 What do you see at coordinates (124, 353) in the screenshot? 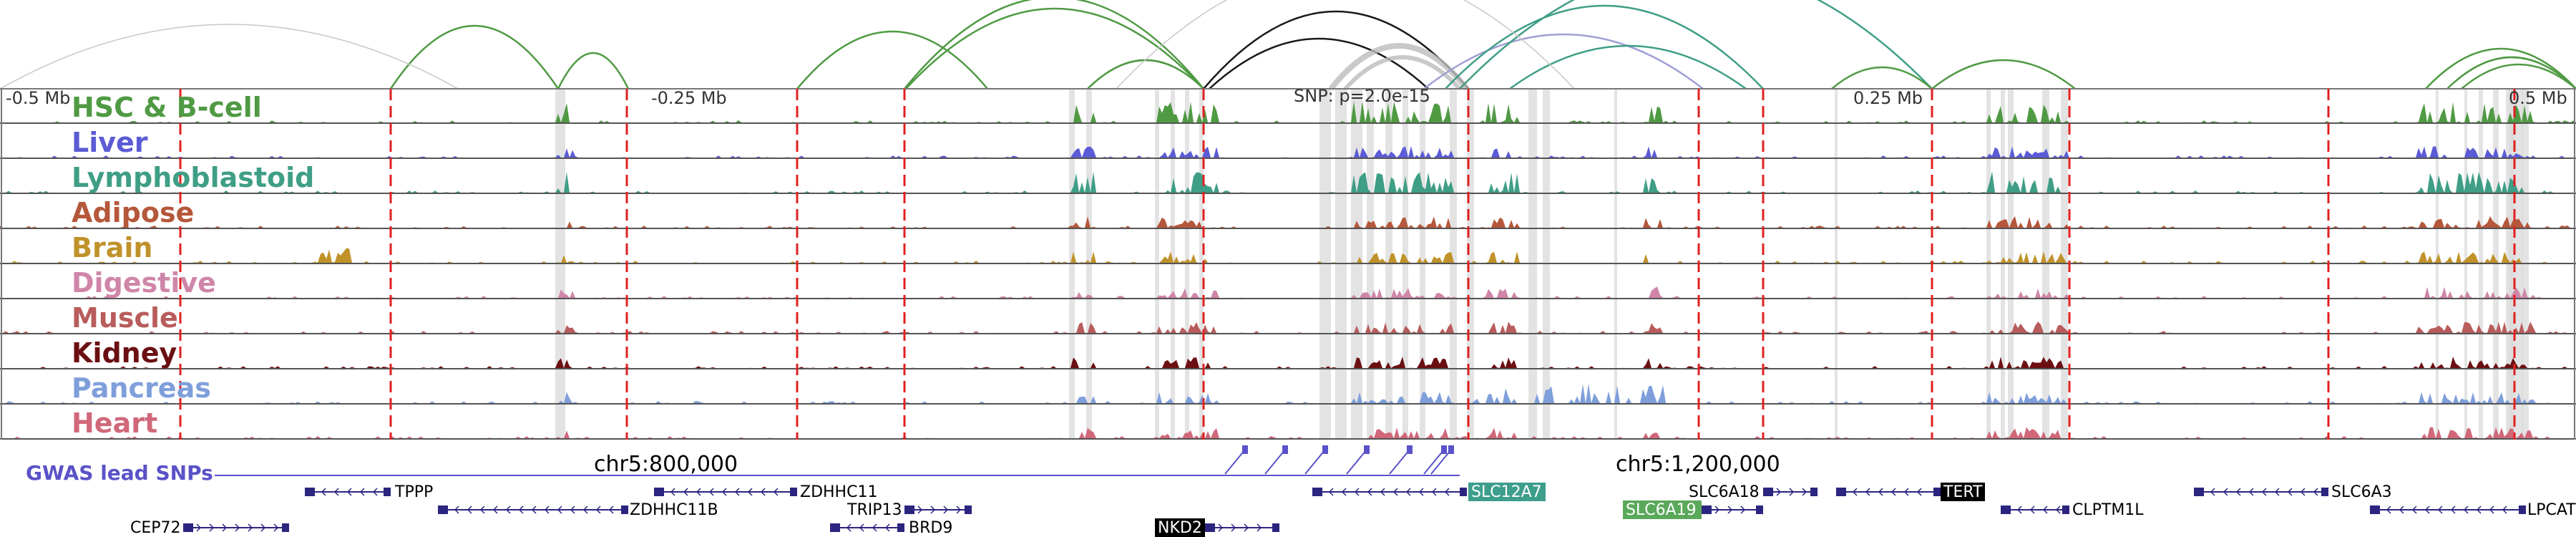
I see `track-label-kidney: Kidney` at bounding box center [124, 353].